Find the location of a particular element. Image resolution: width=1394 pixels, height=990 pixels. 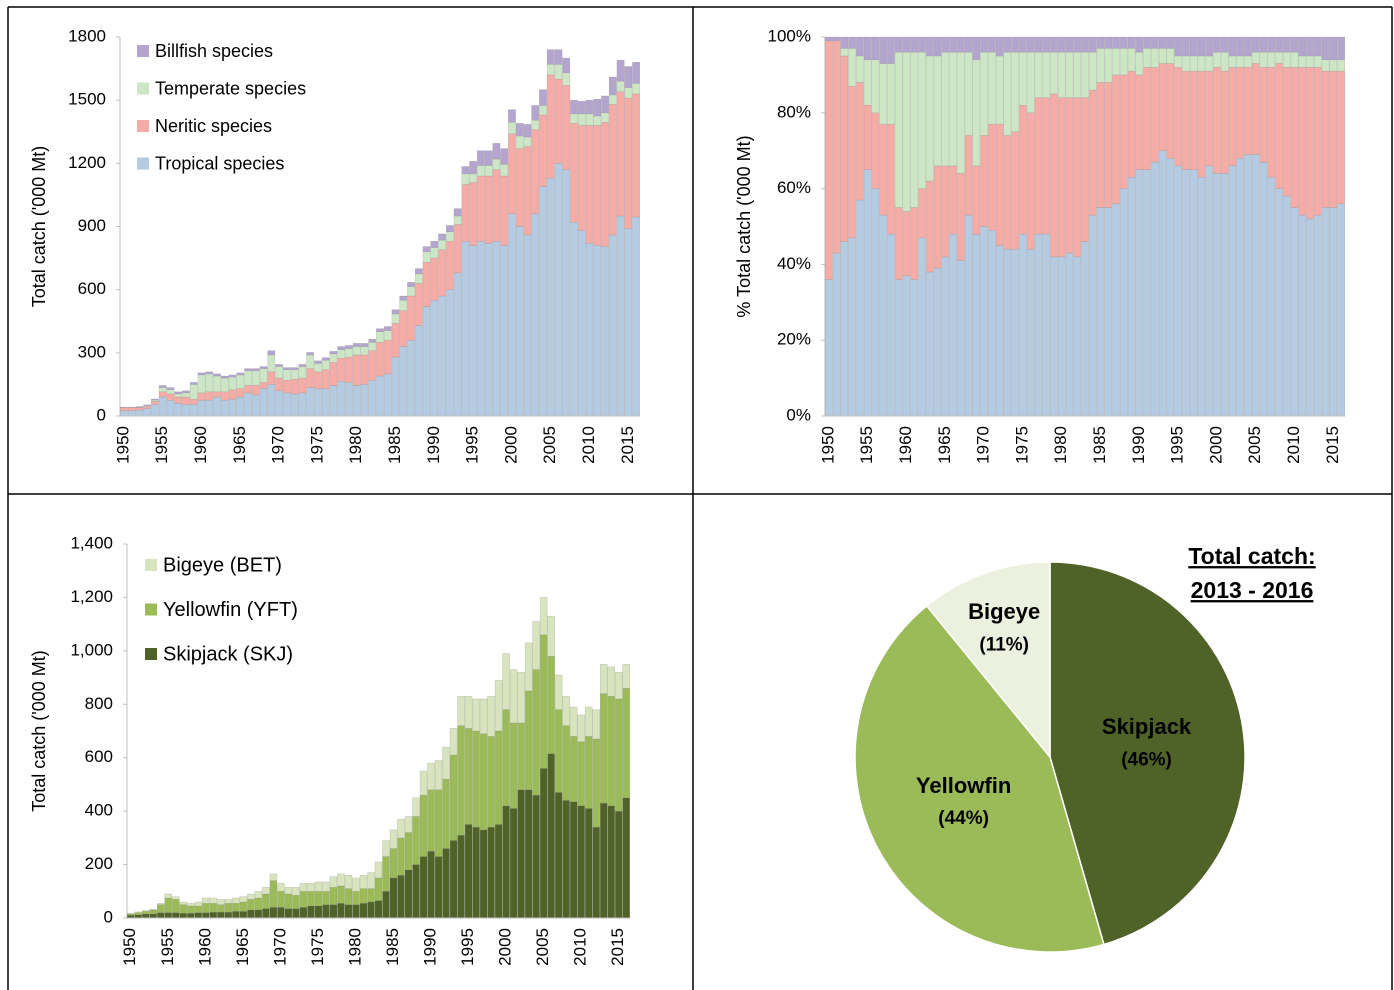

pie-slice is located at coordinates (988, 660).